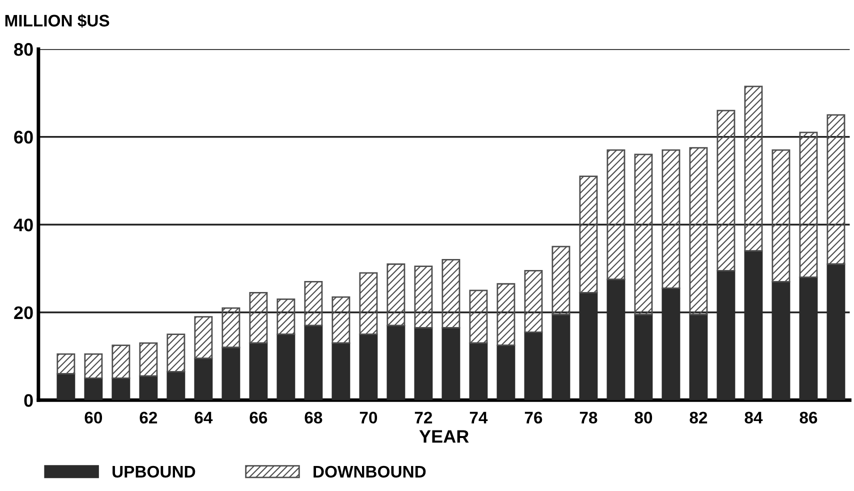 The height and width of the screenshot is (491, 854). Describe the element at coordinates (369, 418) in the screenshot. I see `x-tick-label: 70` at that location.